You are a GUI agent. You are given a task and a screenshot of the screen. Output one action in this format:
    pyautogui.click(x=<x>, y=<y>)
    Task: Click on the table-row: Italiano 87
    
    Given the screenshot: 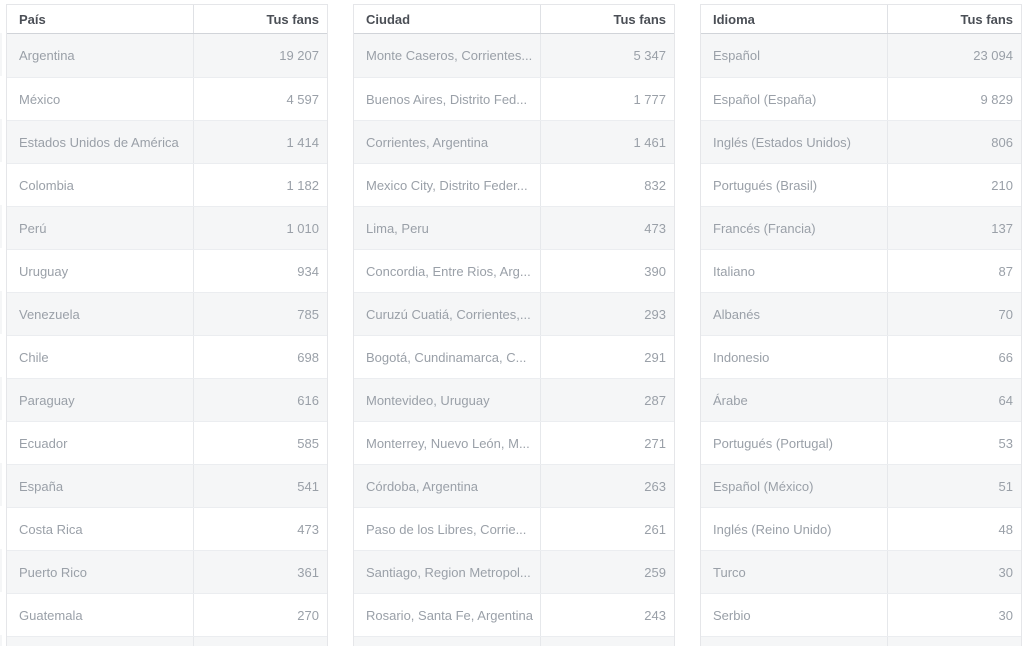 What is the action you would take?
    pyautogui.click(x=861, y=270)
    